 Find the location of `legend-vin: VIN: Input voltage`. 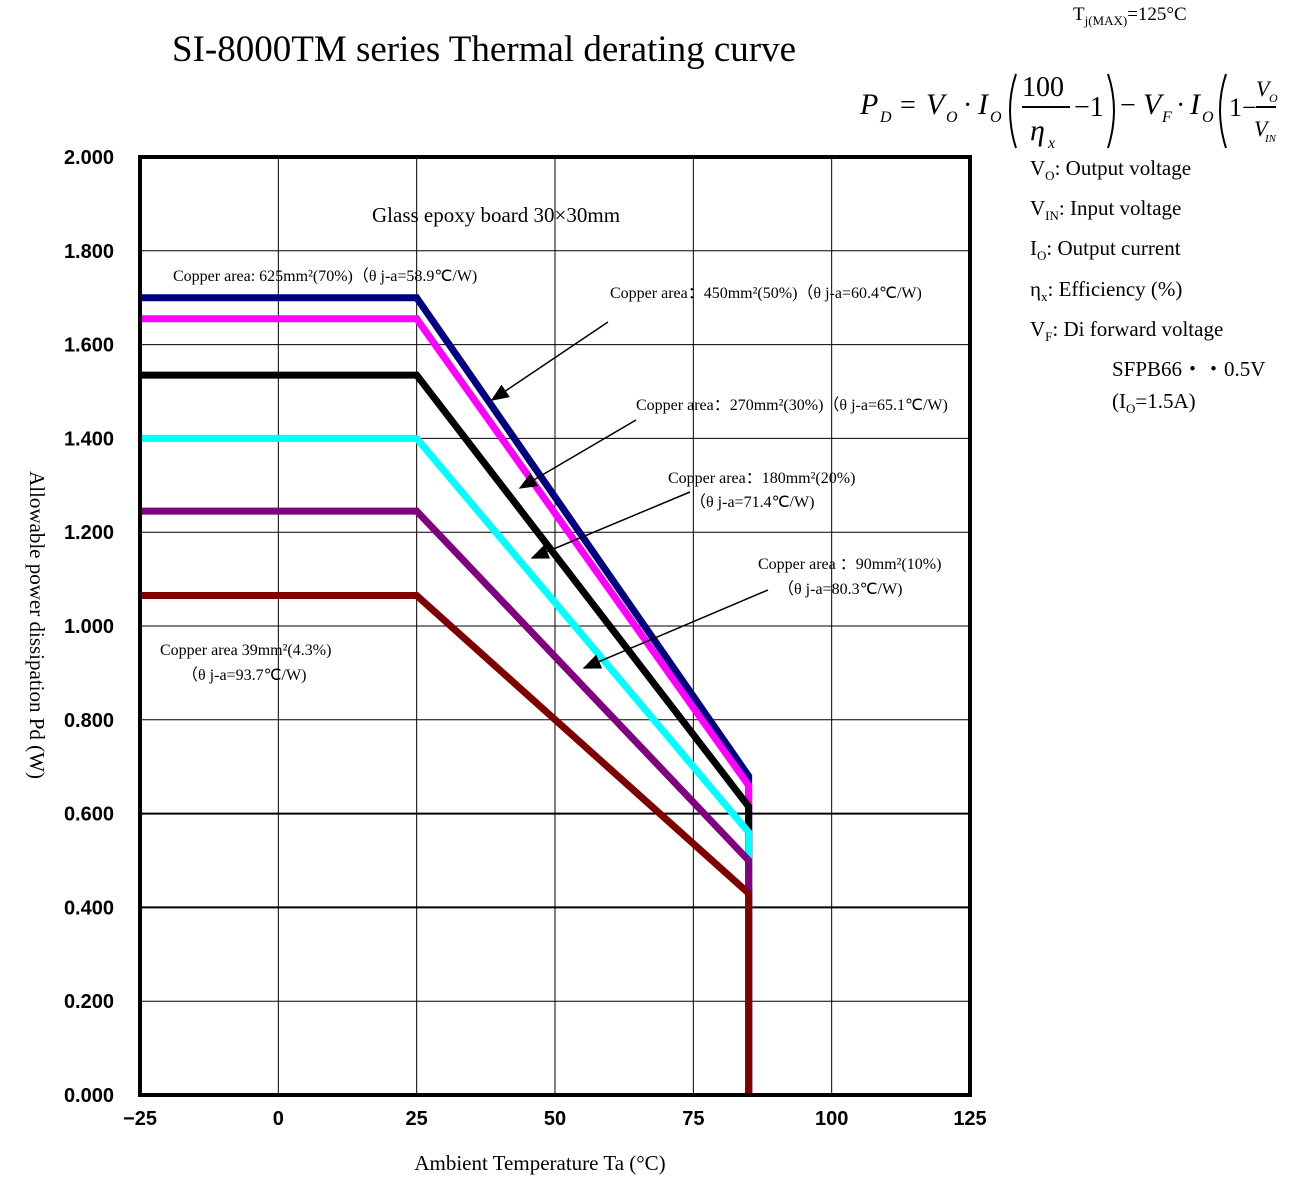

legend-vin: VIN: Input voltage is located at coordinates (1147, 212).